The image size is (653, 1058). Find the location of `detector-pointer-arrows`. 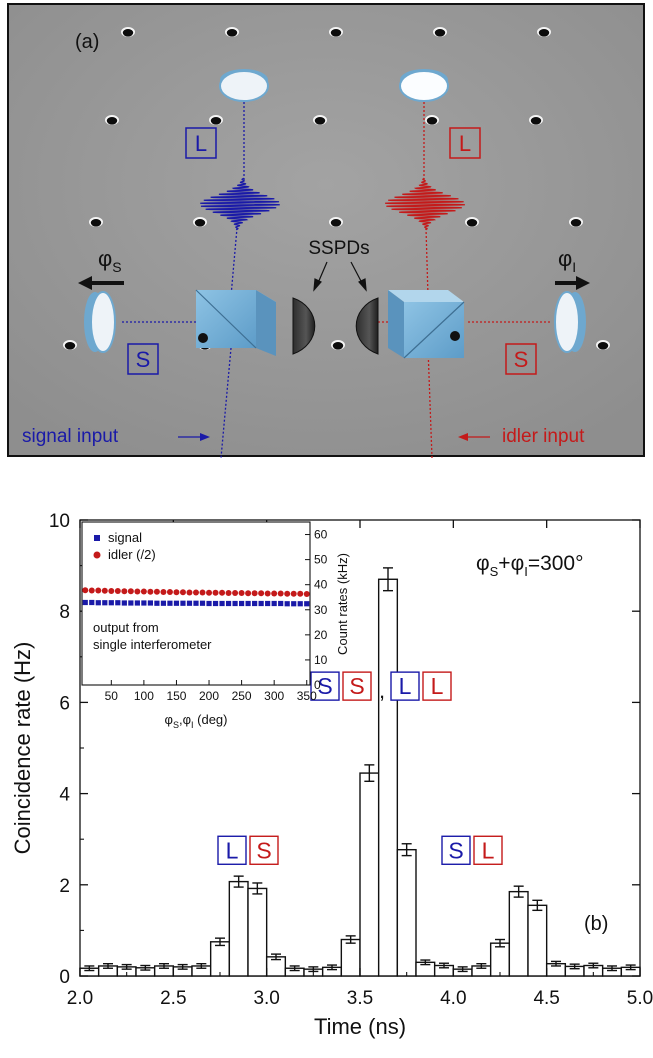

detector-pointer-arrows is located at coordinates (340, 276).